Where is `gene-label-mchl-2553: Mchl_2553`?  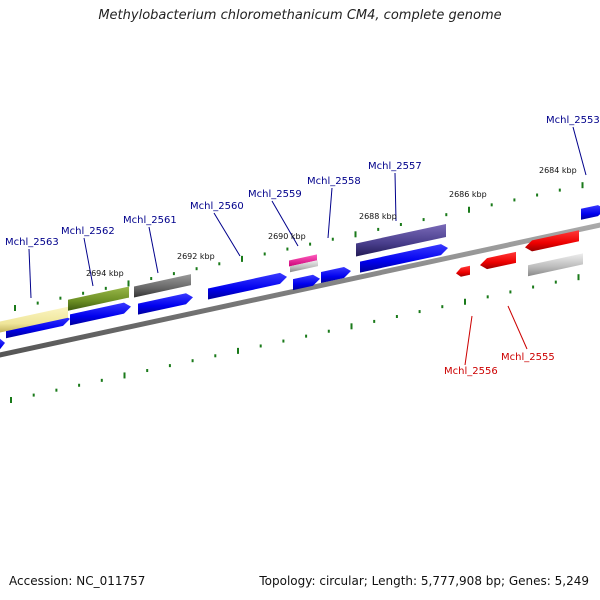 gene-label-mchl-2553: Mchl_2553 is located at coordinates (573, 120).